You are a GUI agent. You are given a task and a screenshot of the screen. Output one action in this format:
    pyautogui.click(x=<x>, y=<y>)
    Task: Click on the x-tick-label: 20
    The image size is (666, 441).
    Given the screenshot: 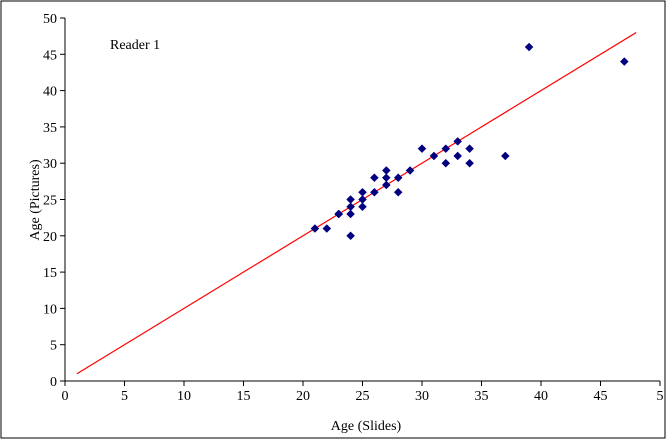 What is the action you would take?
    pyautogui.click(x=303, y=396)
    